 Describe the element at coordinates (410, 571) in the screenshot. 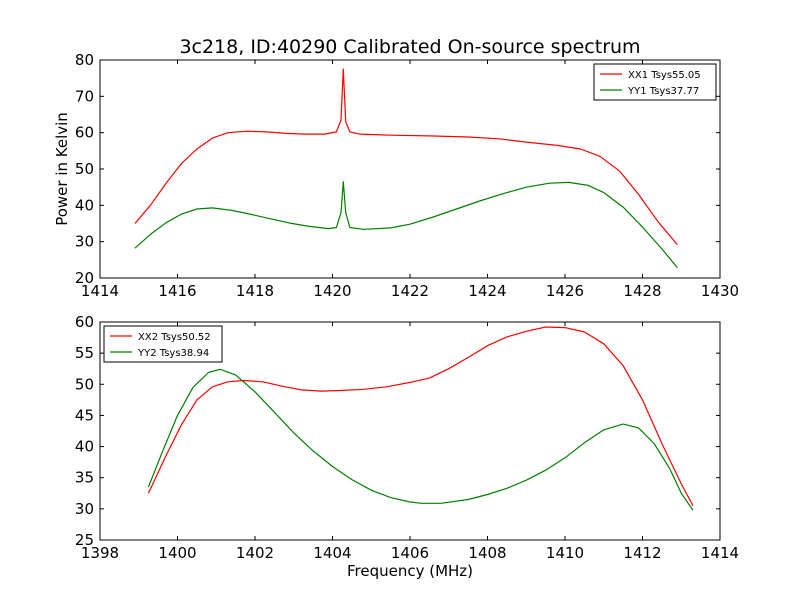

I see `x-axis-label: Frequency (MHz)` at that location.